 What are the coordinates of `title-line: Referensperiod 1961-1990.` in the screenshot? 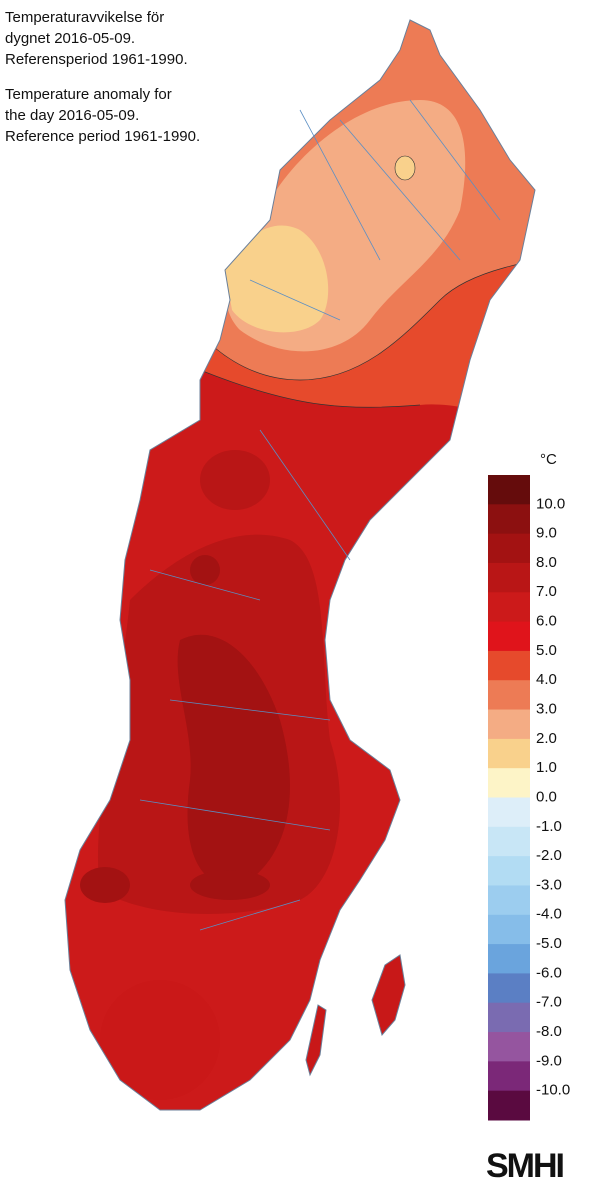 It's located at (96, 59).